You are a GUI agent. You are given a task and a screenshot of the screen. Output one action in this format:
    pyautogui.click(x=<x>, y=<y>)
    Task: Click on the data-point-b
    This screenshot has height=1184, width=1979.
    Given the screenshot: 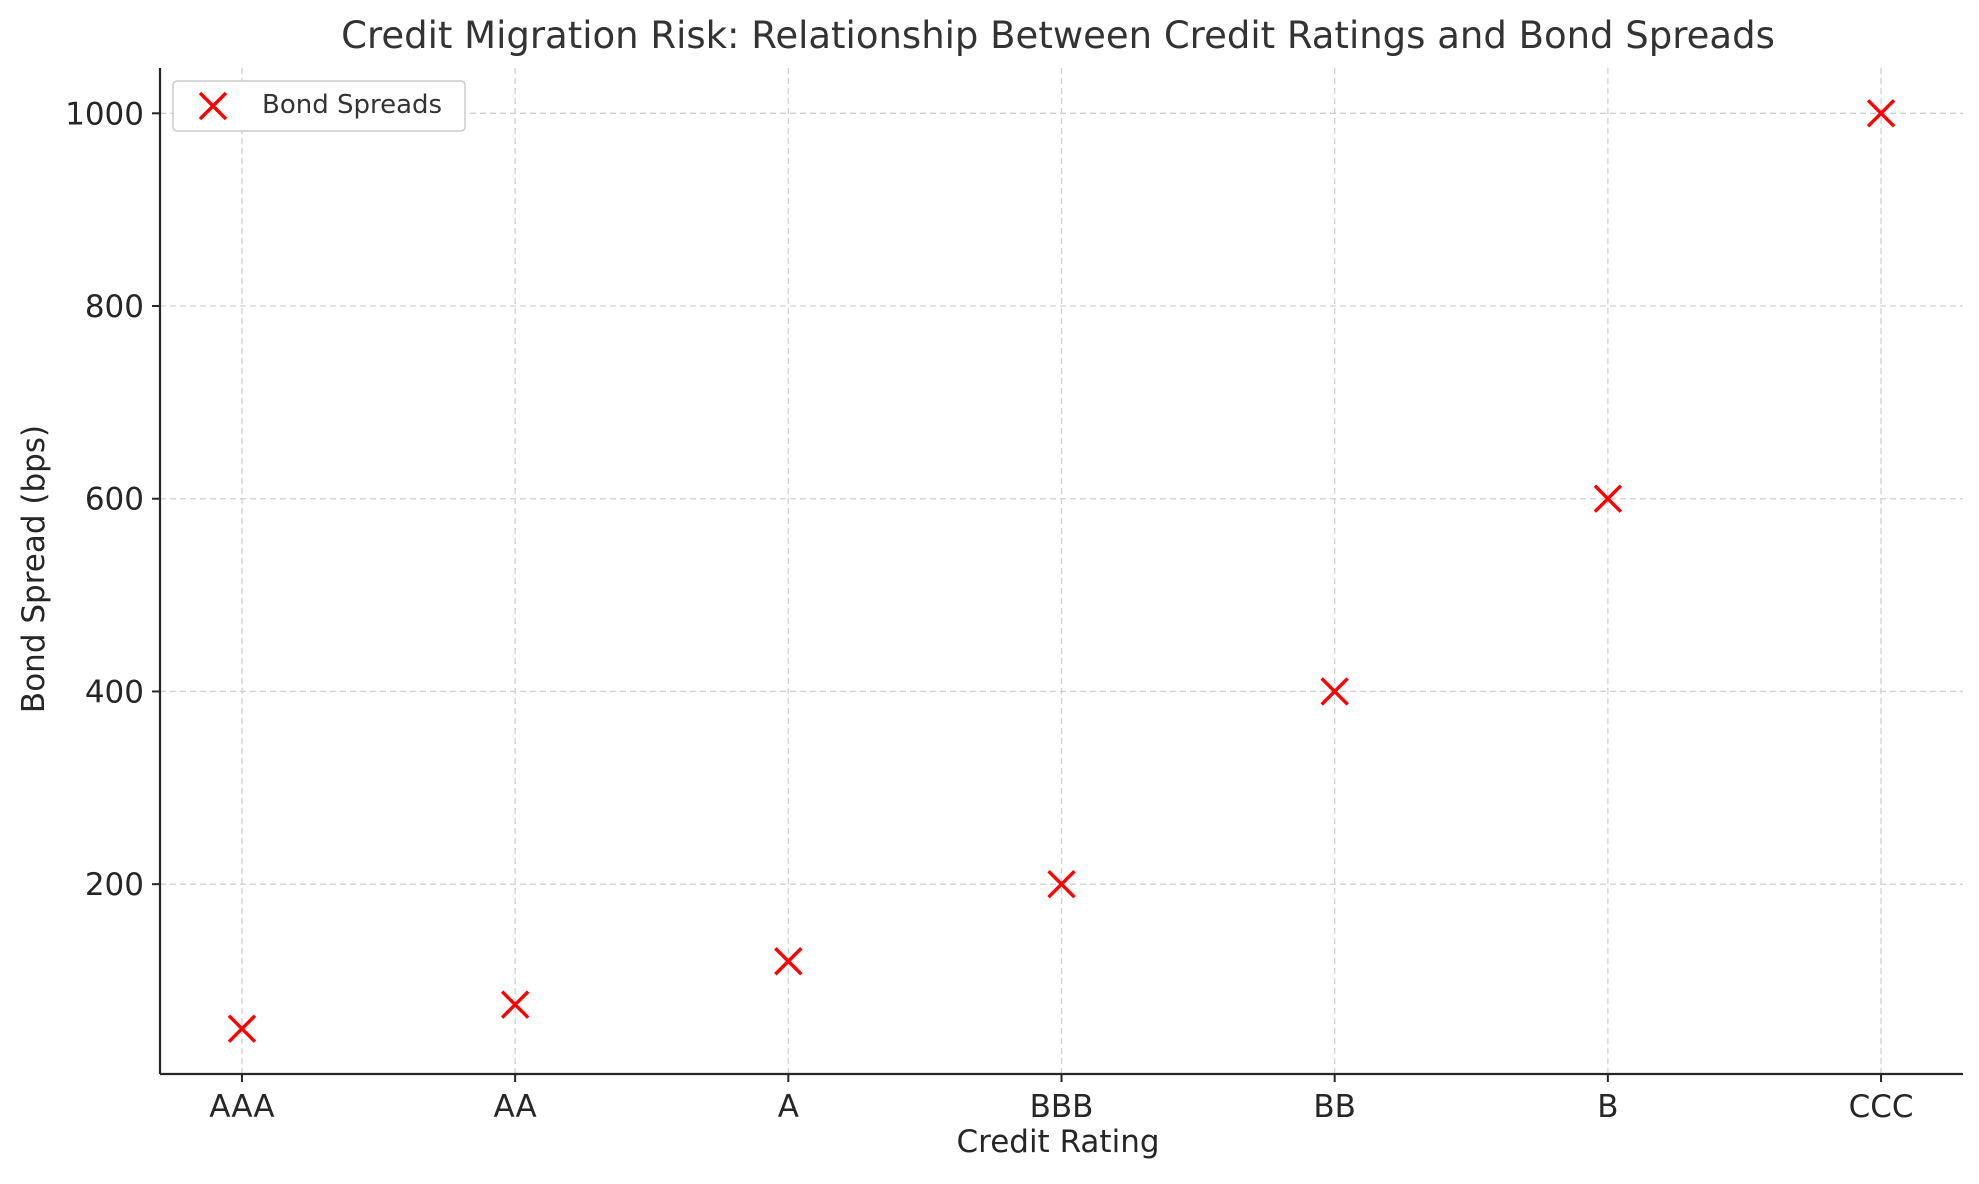 What is the action you would take?
    pyautogui.click(x=1608, y=498)
    